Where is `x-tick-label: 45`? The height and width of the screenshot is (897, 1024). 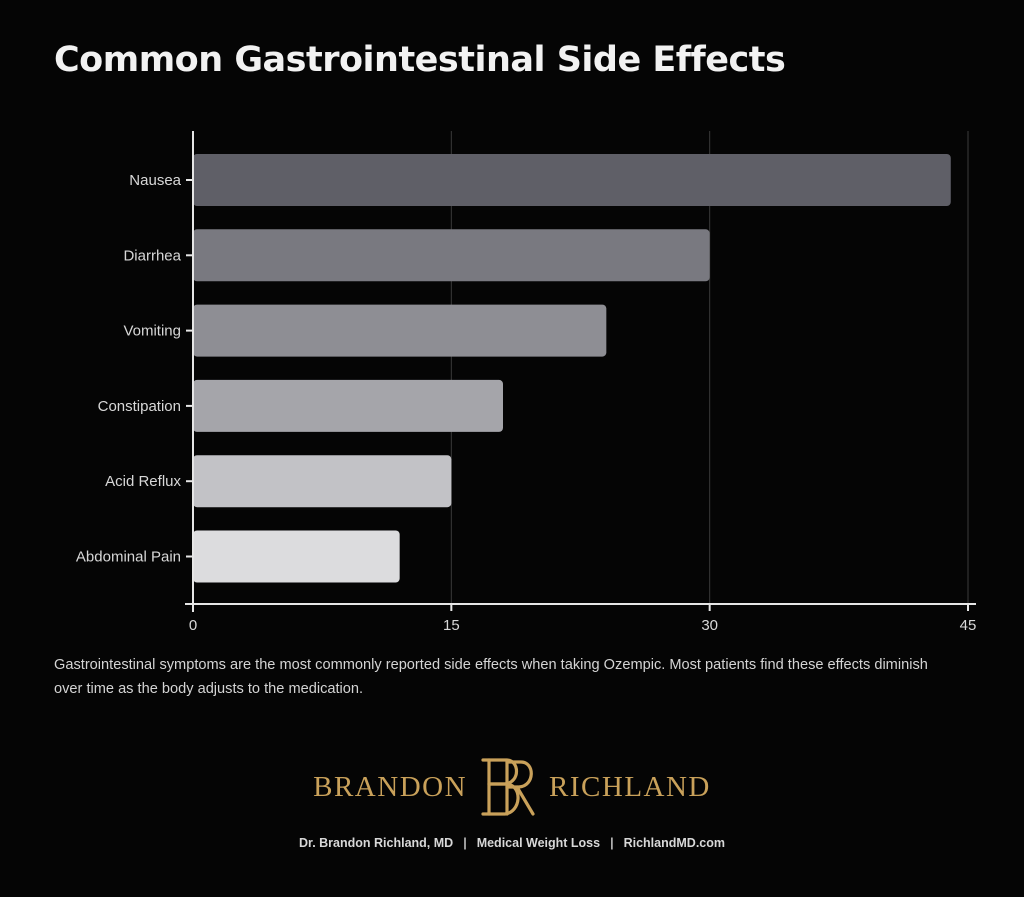 x-tick-label: 45 is located at coordinates (968, 625).